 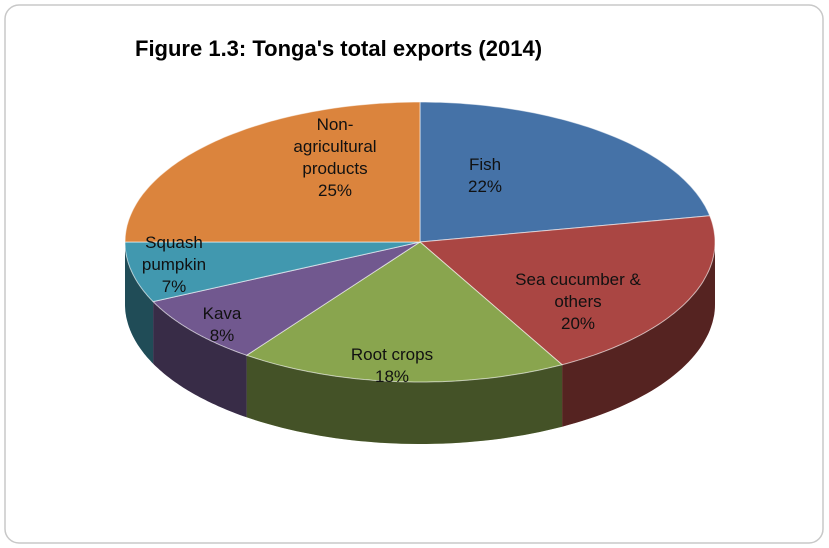 What do you see at coordinates (335, 190) in the screenshot?
I see `value-label: 25%` at bounding box center [335, 190].